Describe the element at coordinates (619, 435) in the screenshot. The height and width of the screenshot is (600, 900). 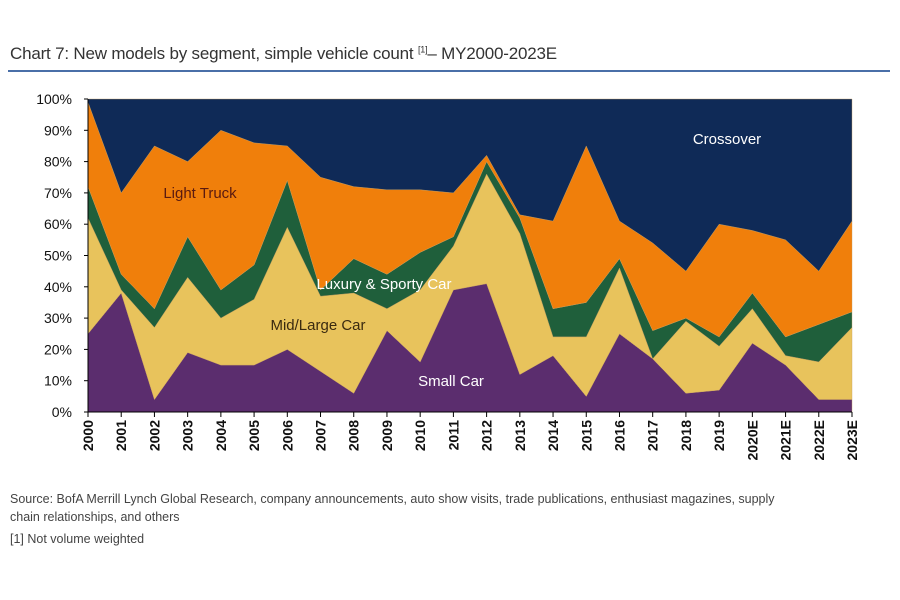
I see `x-tick-label: 2016` at that location.